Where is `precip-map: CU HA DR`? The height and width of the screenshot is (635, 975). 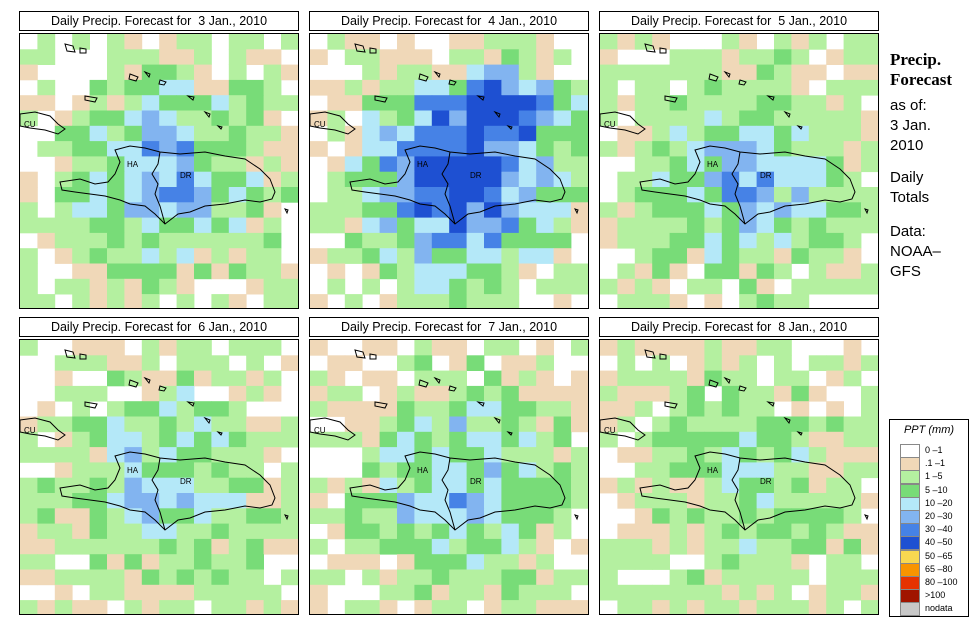 precip-map: CU HA DR is located at coordinates (159, 477).